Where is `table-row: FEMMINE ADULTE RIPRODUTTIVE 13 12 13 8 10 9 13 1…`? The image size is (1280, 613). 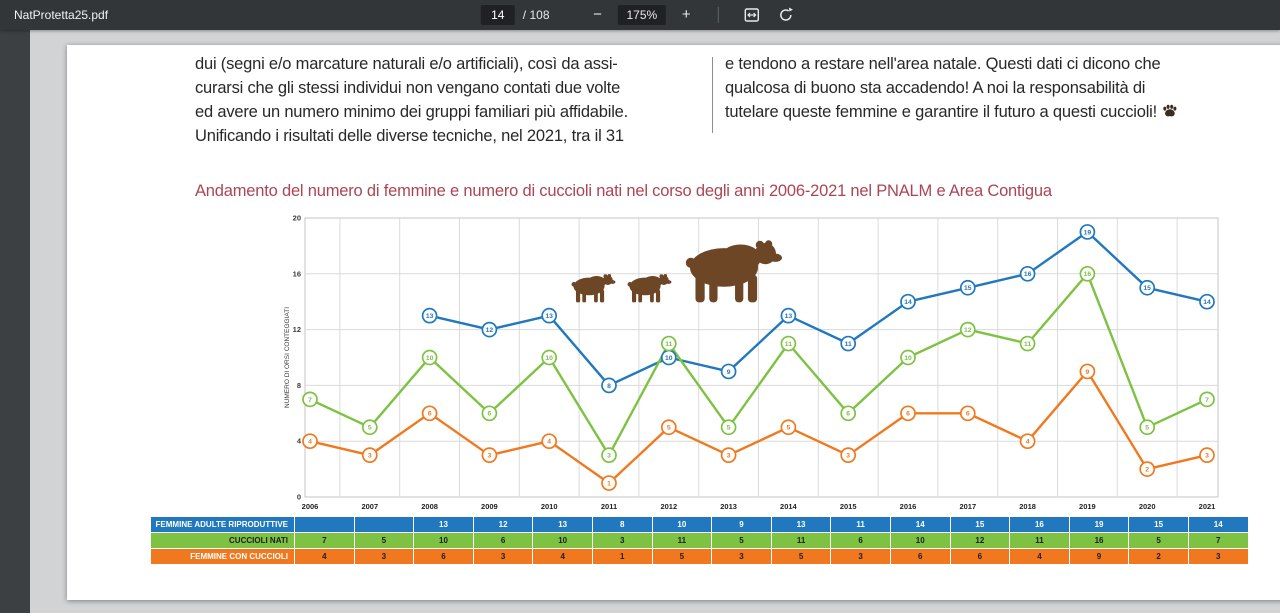
table-row: FEMMINE ADULTE RIPRODUTTIVE 13 12 13 8 10 9 13 1… is located at coordinates (699, 524).